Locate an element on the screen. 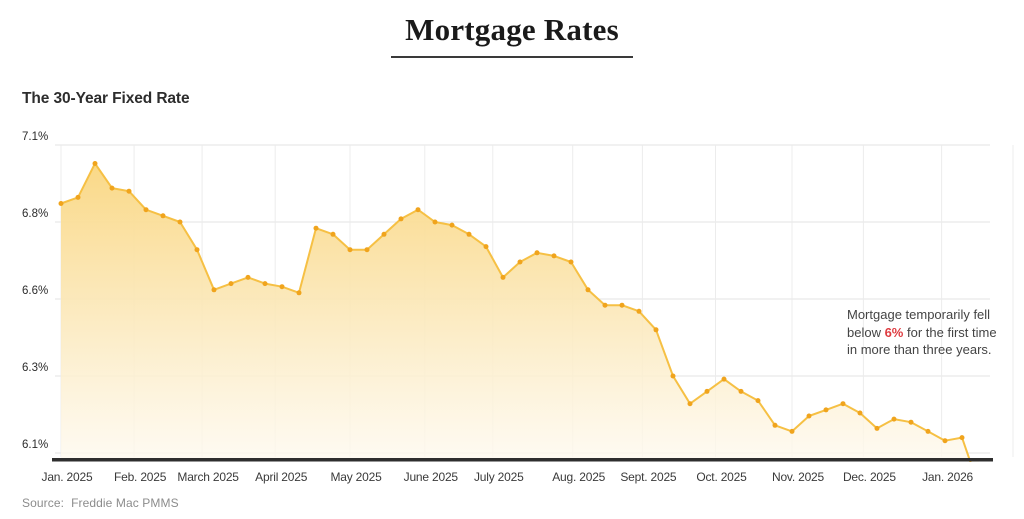 This screenshot has width=1024, height=519. x-axis-label: March 2025 is located at coordinates (208, 477).